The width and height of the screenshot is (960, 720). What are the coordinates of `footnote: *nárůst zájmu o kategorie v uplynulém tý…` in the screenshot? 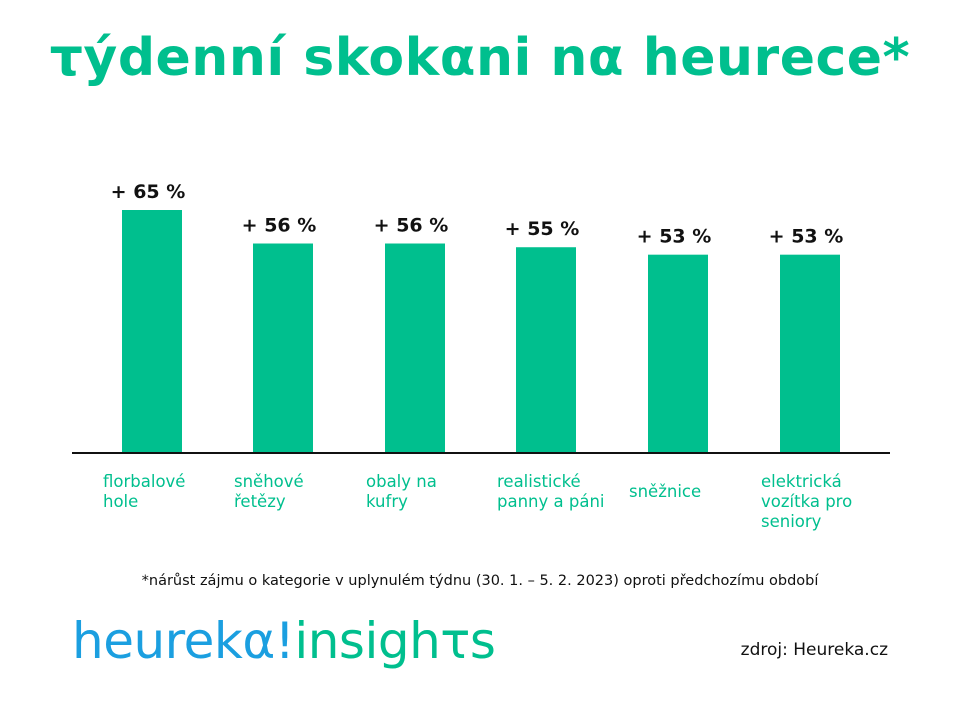 It's located at (480, 581).